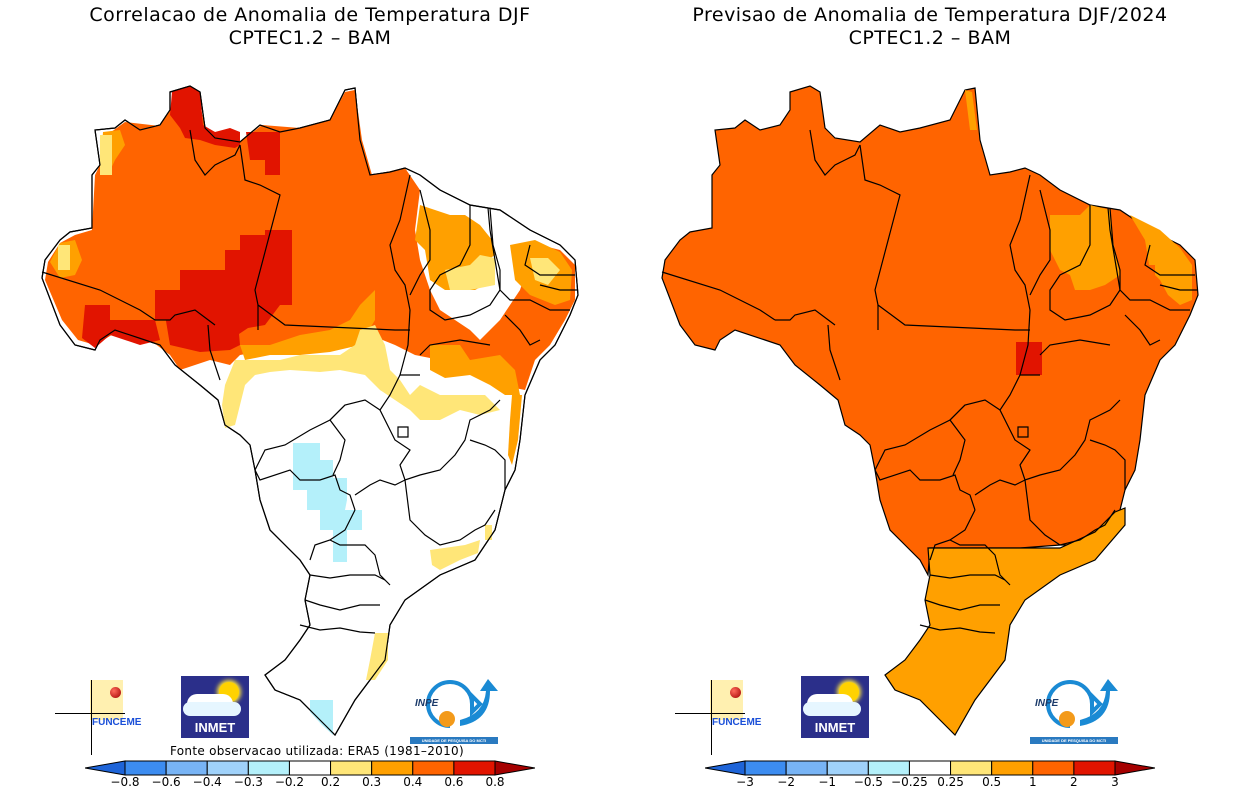 This screenshot has width=1240, height=802. I want to click on region-06-08-rondonia, so click(202, 333).